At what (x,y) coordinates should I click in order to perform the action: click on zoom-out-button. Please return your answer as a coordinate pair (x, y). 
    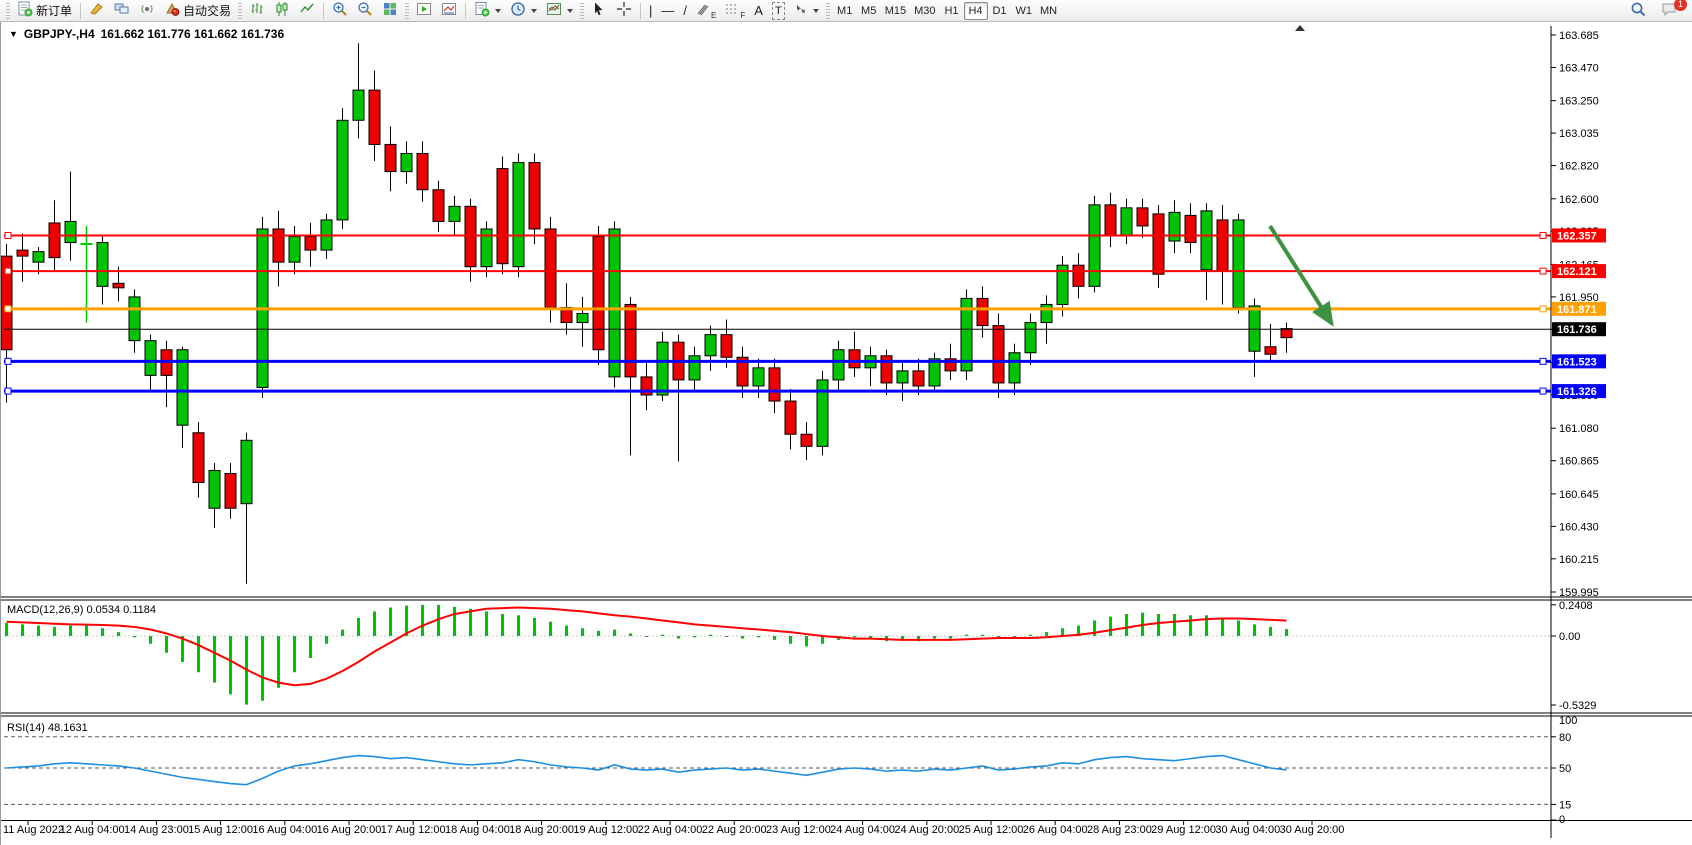
    Looking at the image, I should click on (365, 11).